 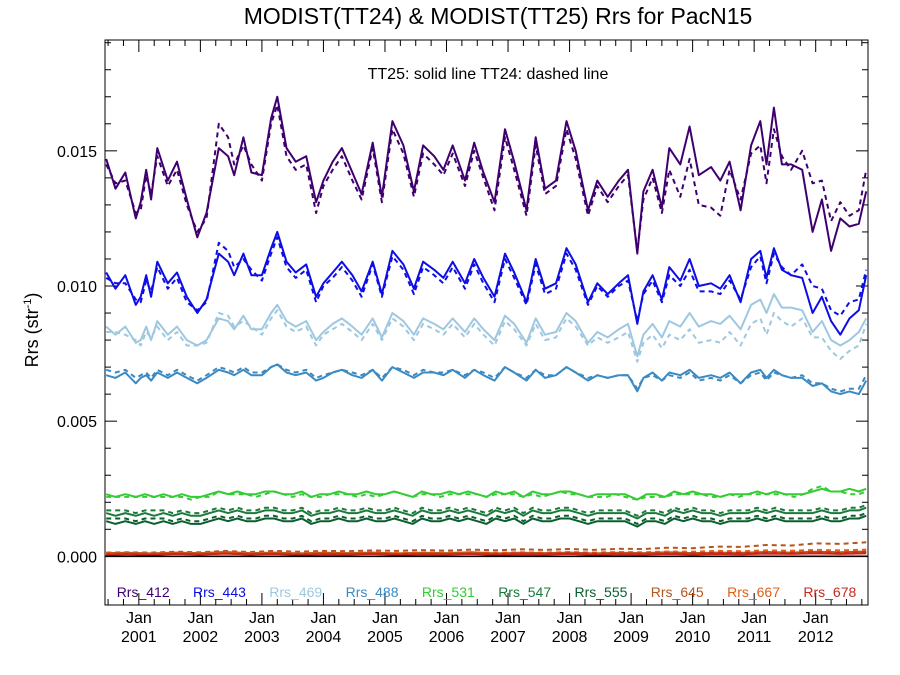 I want to click on legend-entry: Rrs_547, so click(x=524, y=592).